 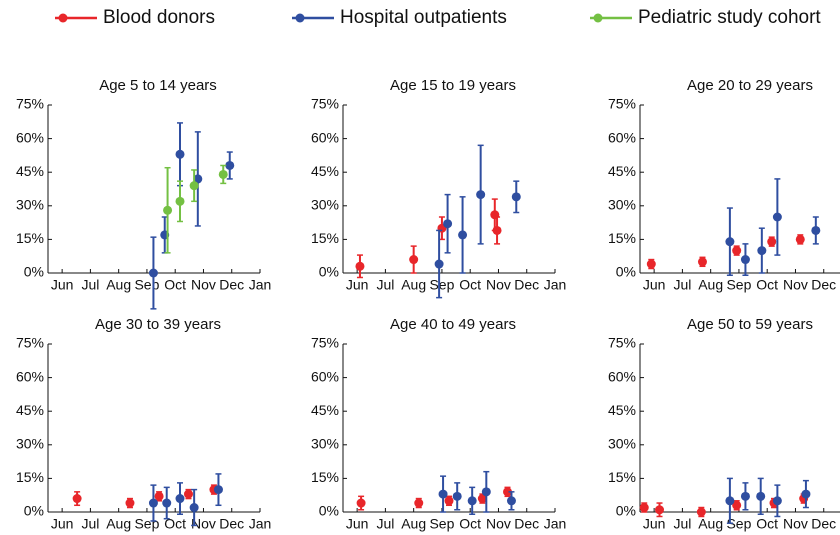 I want to click on panel-title: Age 5 to 14 years, so click(x=158, y=85).